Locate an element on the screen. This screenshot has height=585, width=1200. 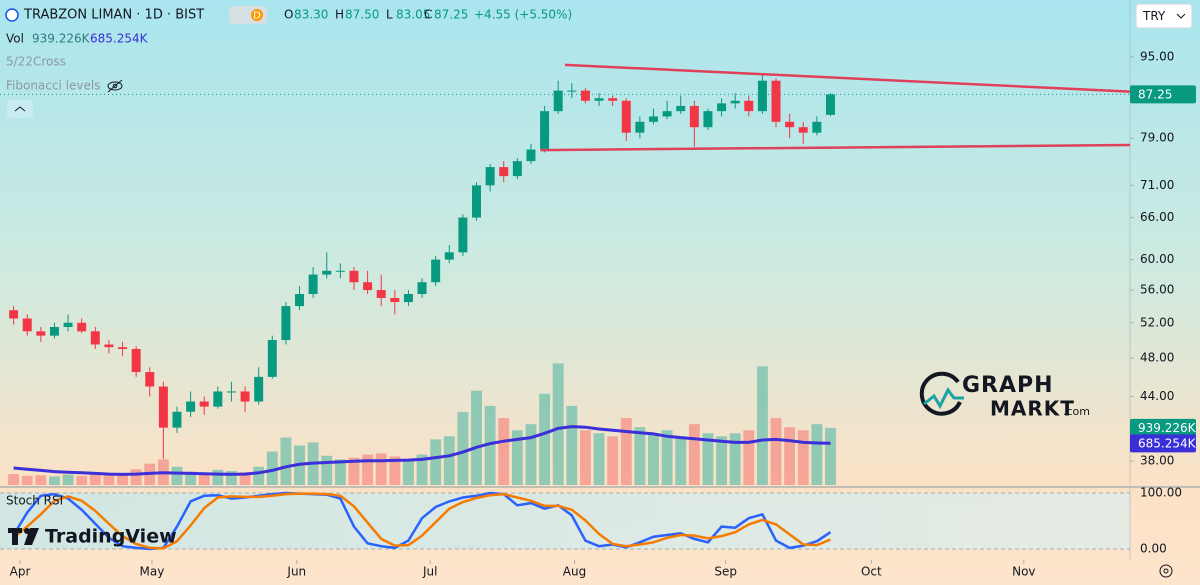
ohlc-value: 83.30 is located at coordinates (311, 15).